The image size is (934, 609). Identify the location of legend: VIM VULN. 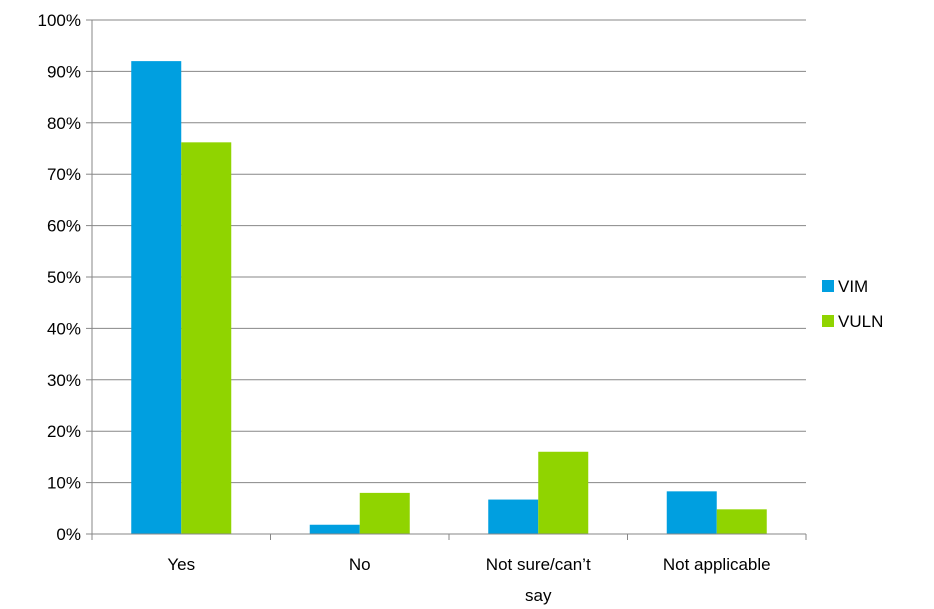
(852, 304).